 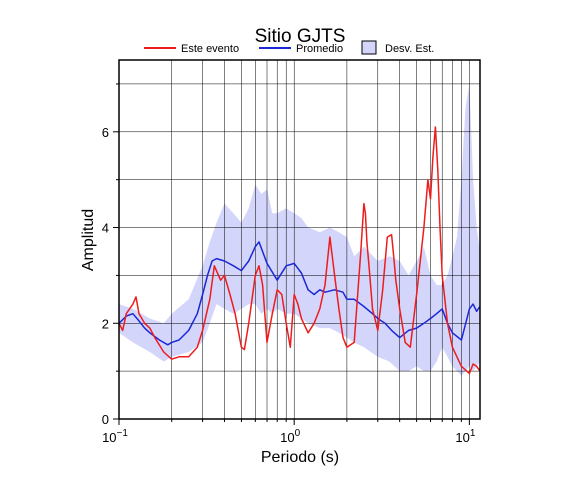 I want to click on legend-label-este-evento: Este evento, so click(x=210, y=49).